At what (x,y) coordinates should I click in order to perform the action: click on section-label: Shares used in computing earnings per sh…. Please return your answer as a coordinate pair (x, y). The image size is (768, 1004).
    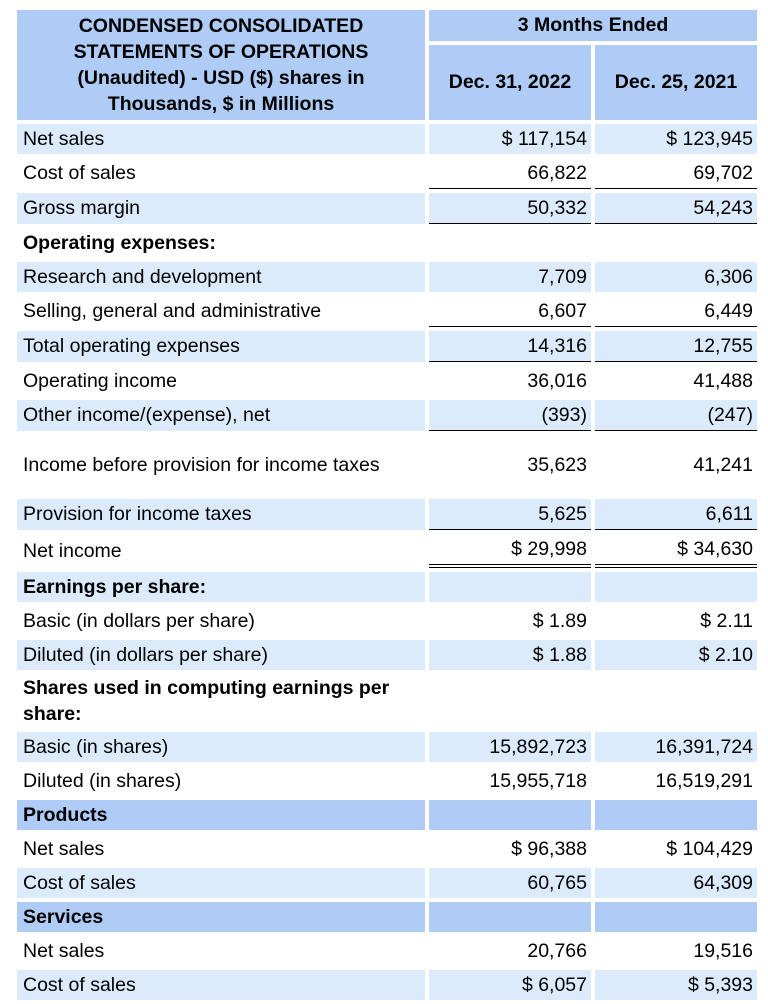
    Looking at the image, I should click on (221, 701).